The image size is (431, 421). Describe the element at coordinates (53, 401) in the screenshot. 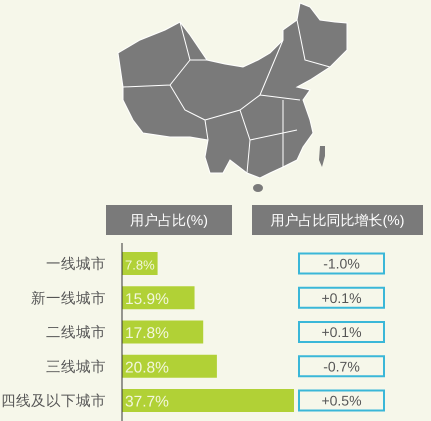

I see `y-tick-label: 四线及以下城市` at that location.